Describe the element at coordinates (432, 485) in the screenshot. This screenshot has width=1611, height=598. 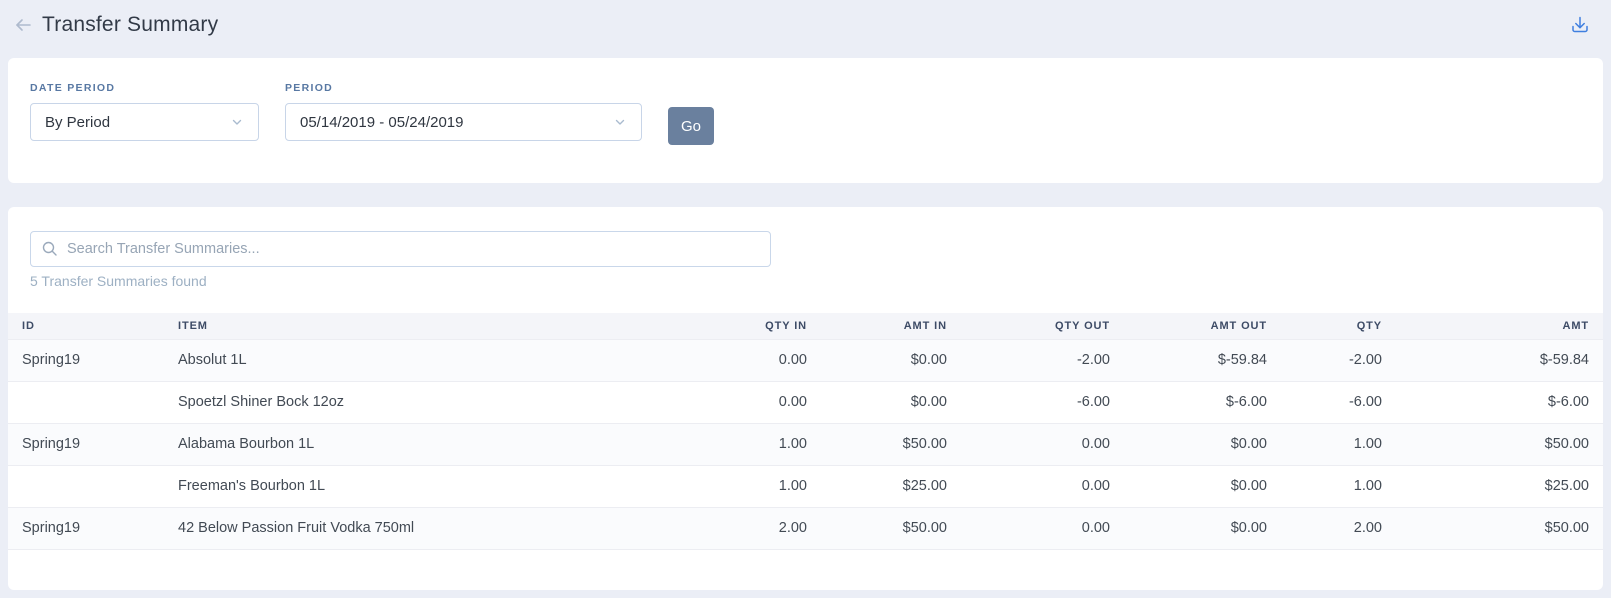
I see `cell-item: Freeman's Bourbon 1L` at that location.